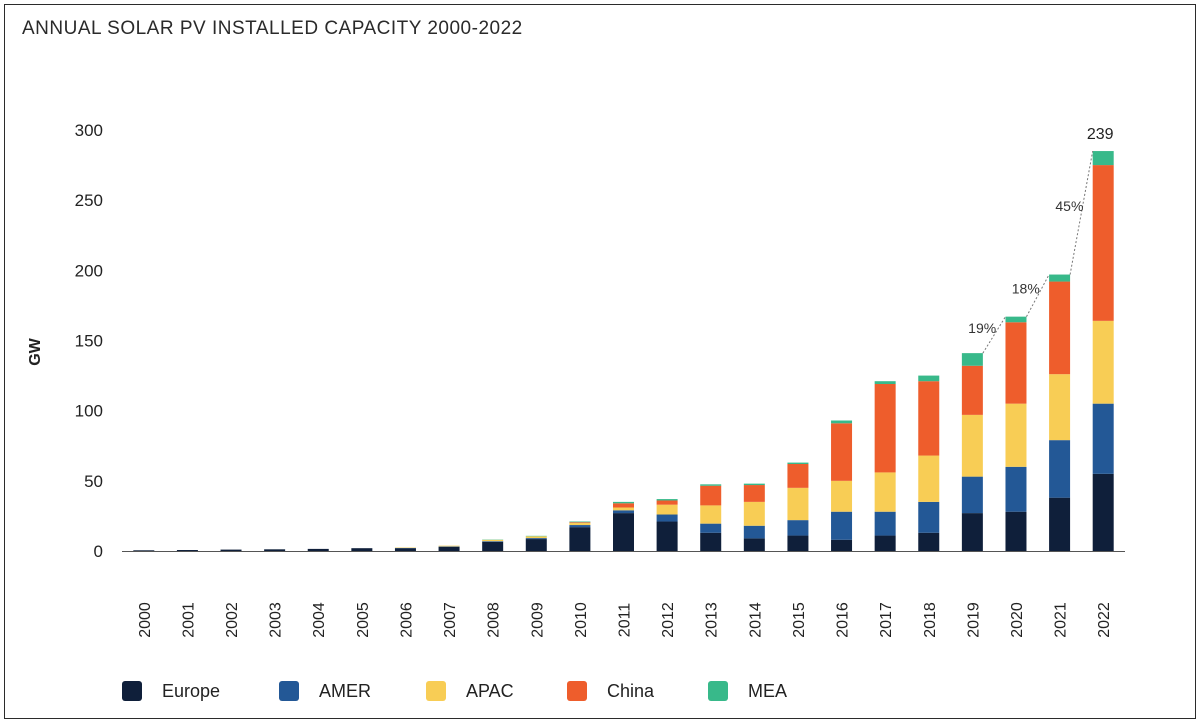 This screenshot has height=723, width=1200. What do you see at coordinates (667, 509) in the screenshot?
I see `bar-segment-apac-2012` at bounding box center [667, 509].